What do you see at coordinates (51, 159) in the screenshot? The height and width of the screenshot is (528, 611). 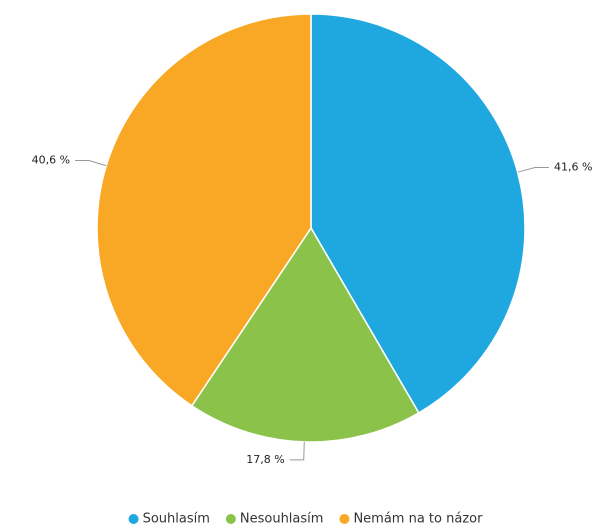 I see `data-label: 40,6 %` at bounding box center [51, 159].